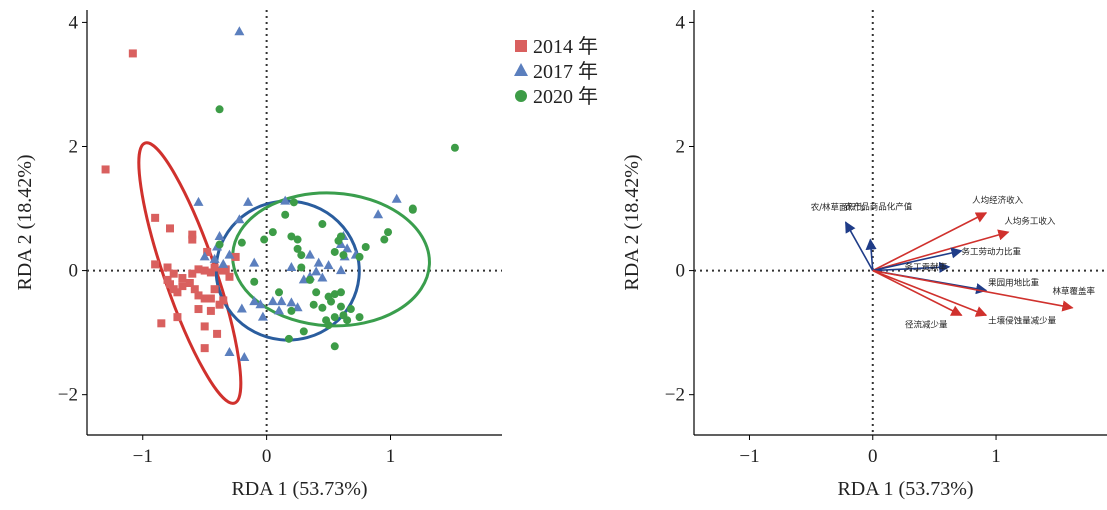  Describe the element at coordinates (299, 489) in the screenshot. I see `x-axis-title: RDA 1 (53.73%)` at that location.